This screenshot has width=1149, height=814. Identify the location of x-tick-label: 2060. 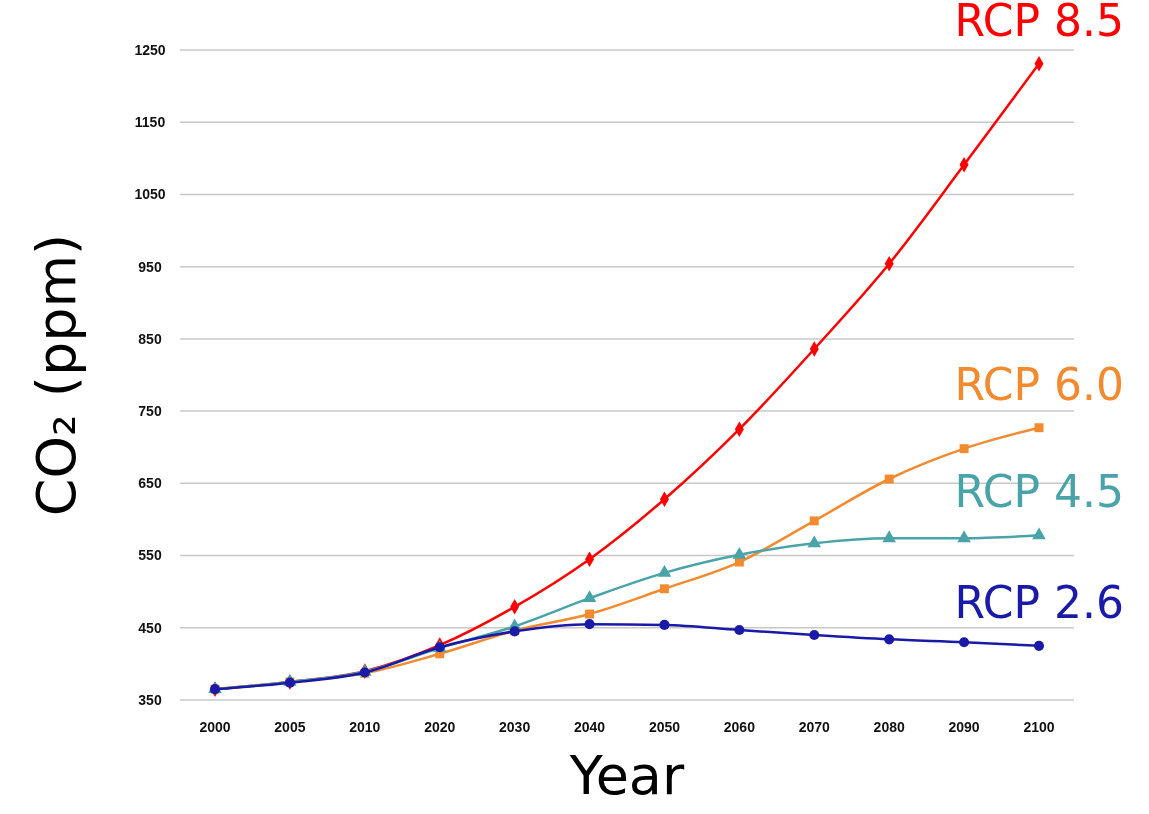
(739, 727).